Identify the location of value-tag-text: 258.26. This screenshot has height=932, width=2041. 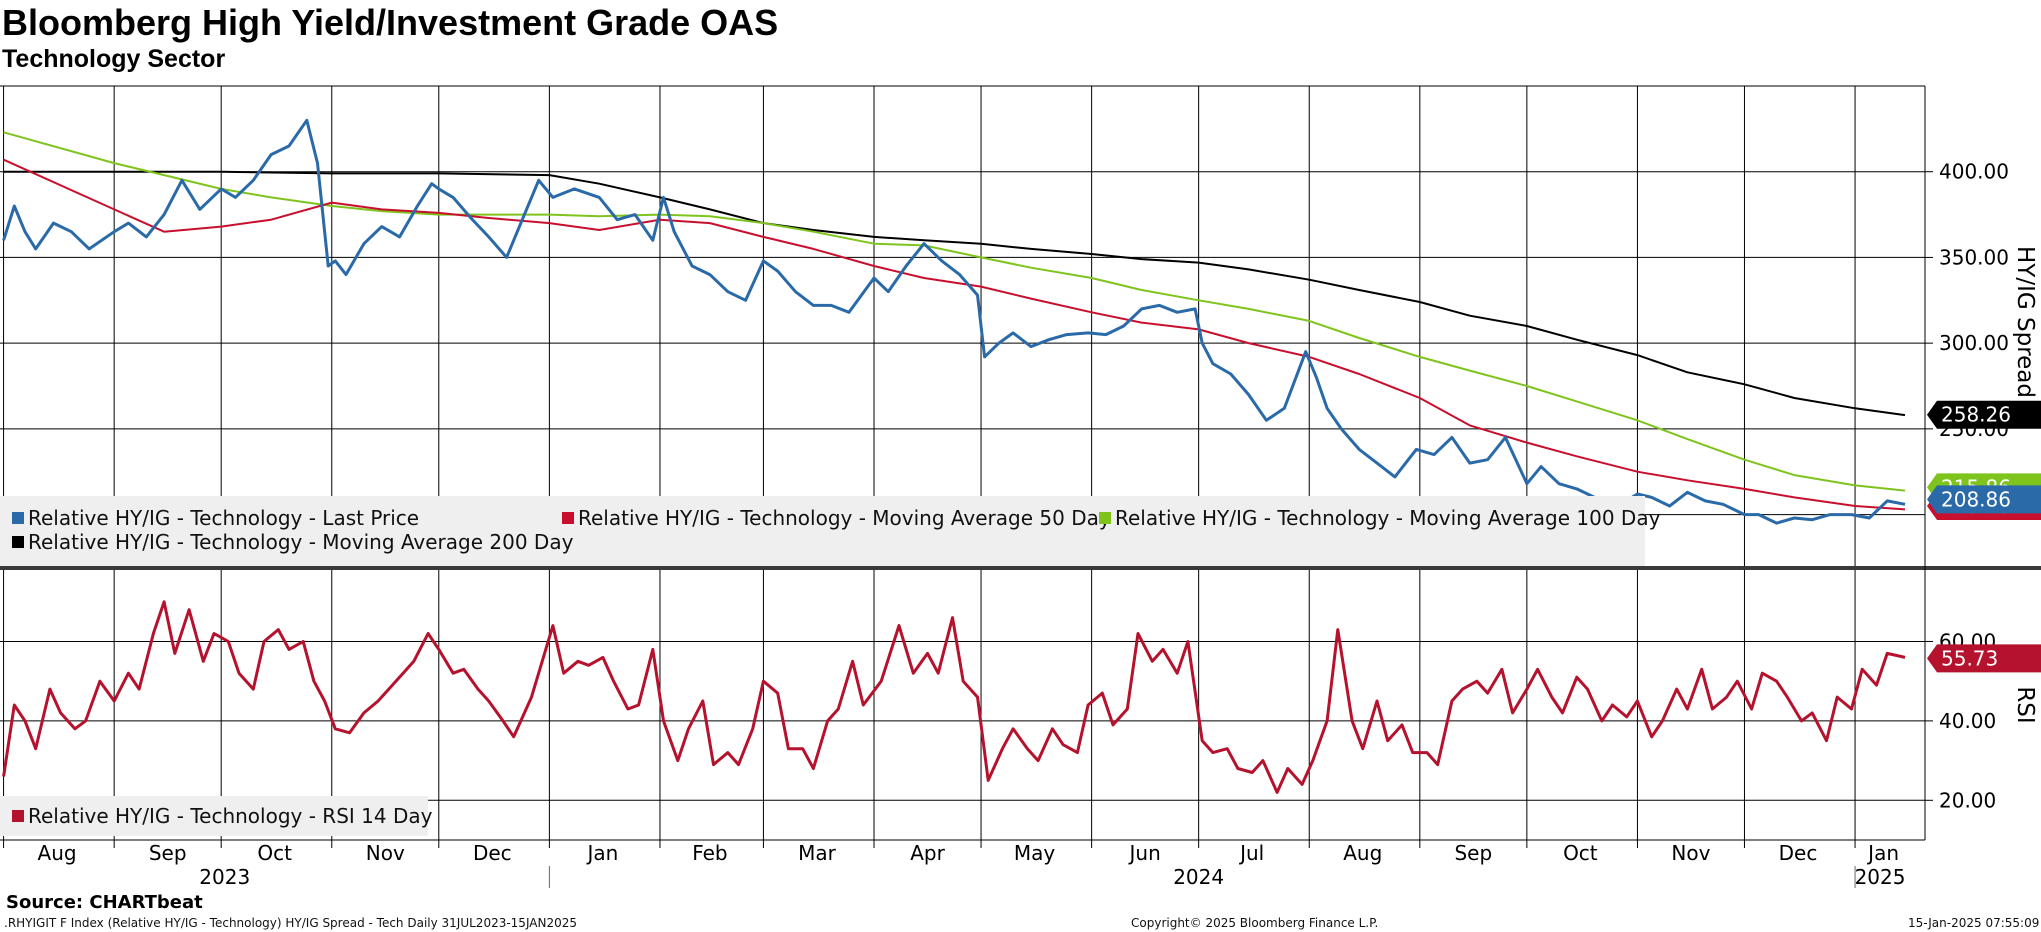
(1976, 415).